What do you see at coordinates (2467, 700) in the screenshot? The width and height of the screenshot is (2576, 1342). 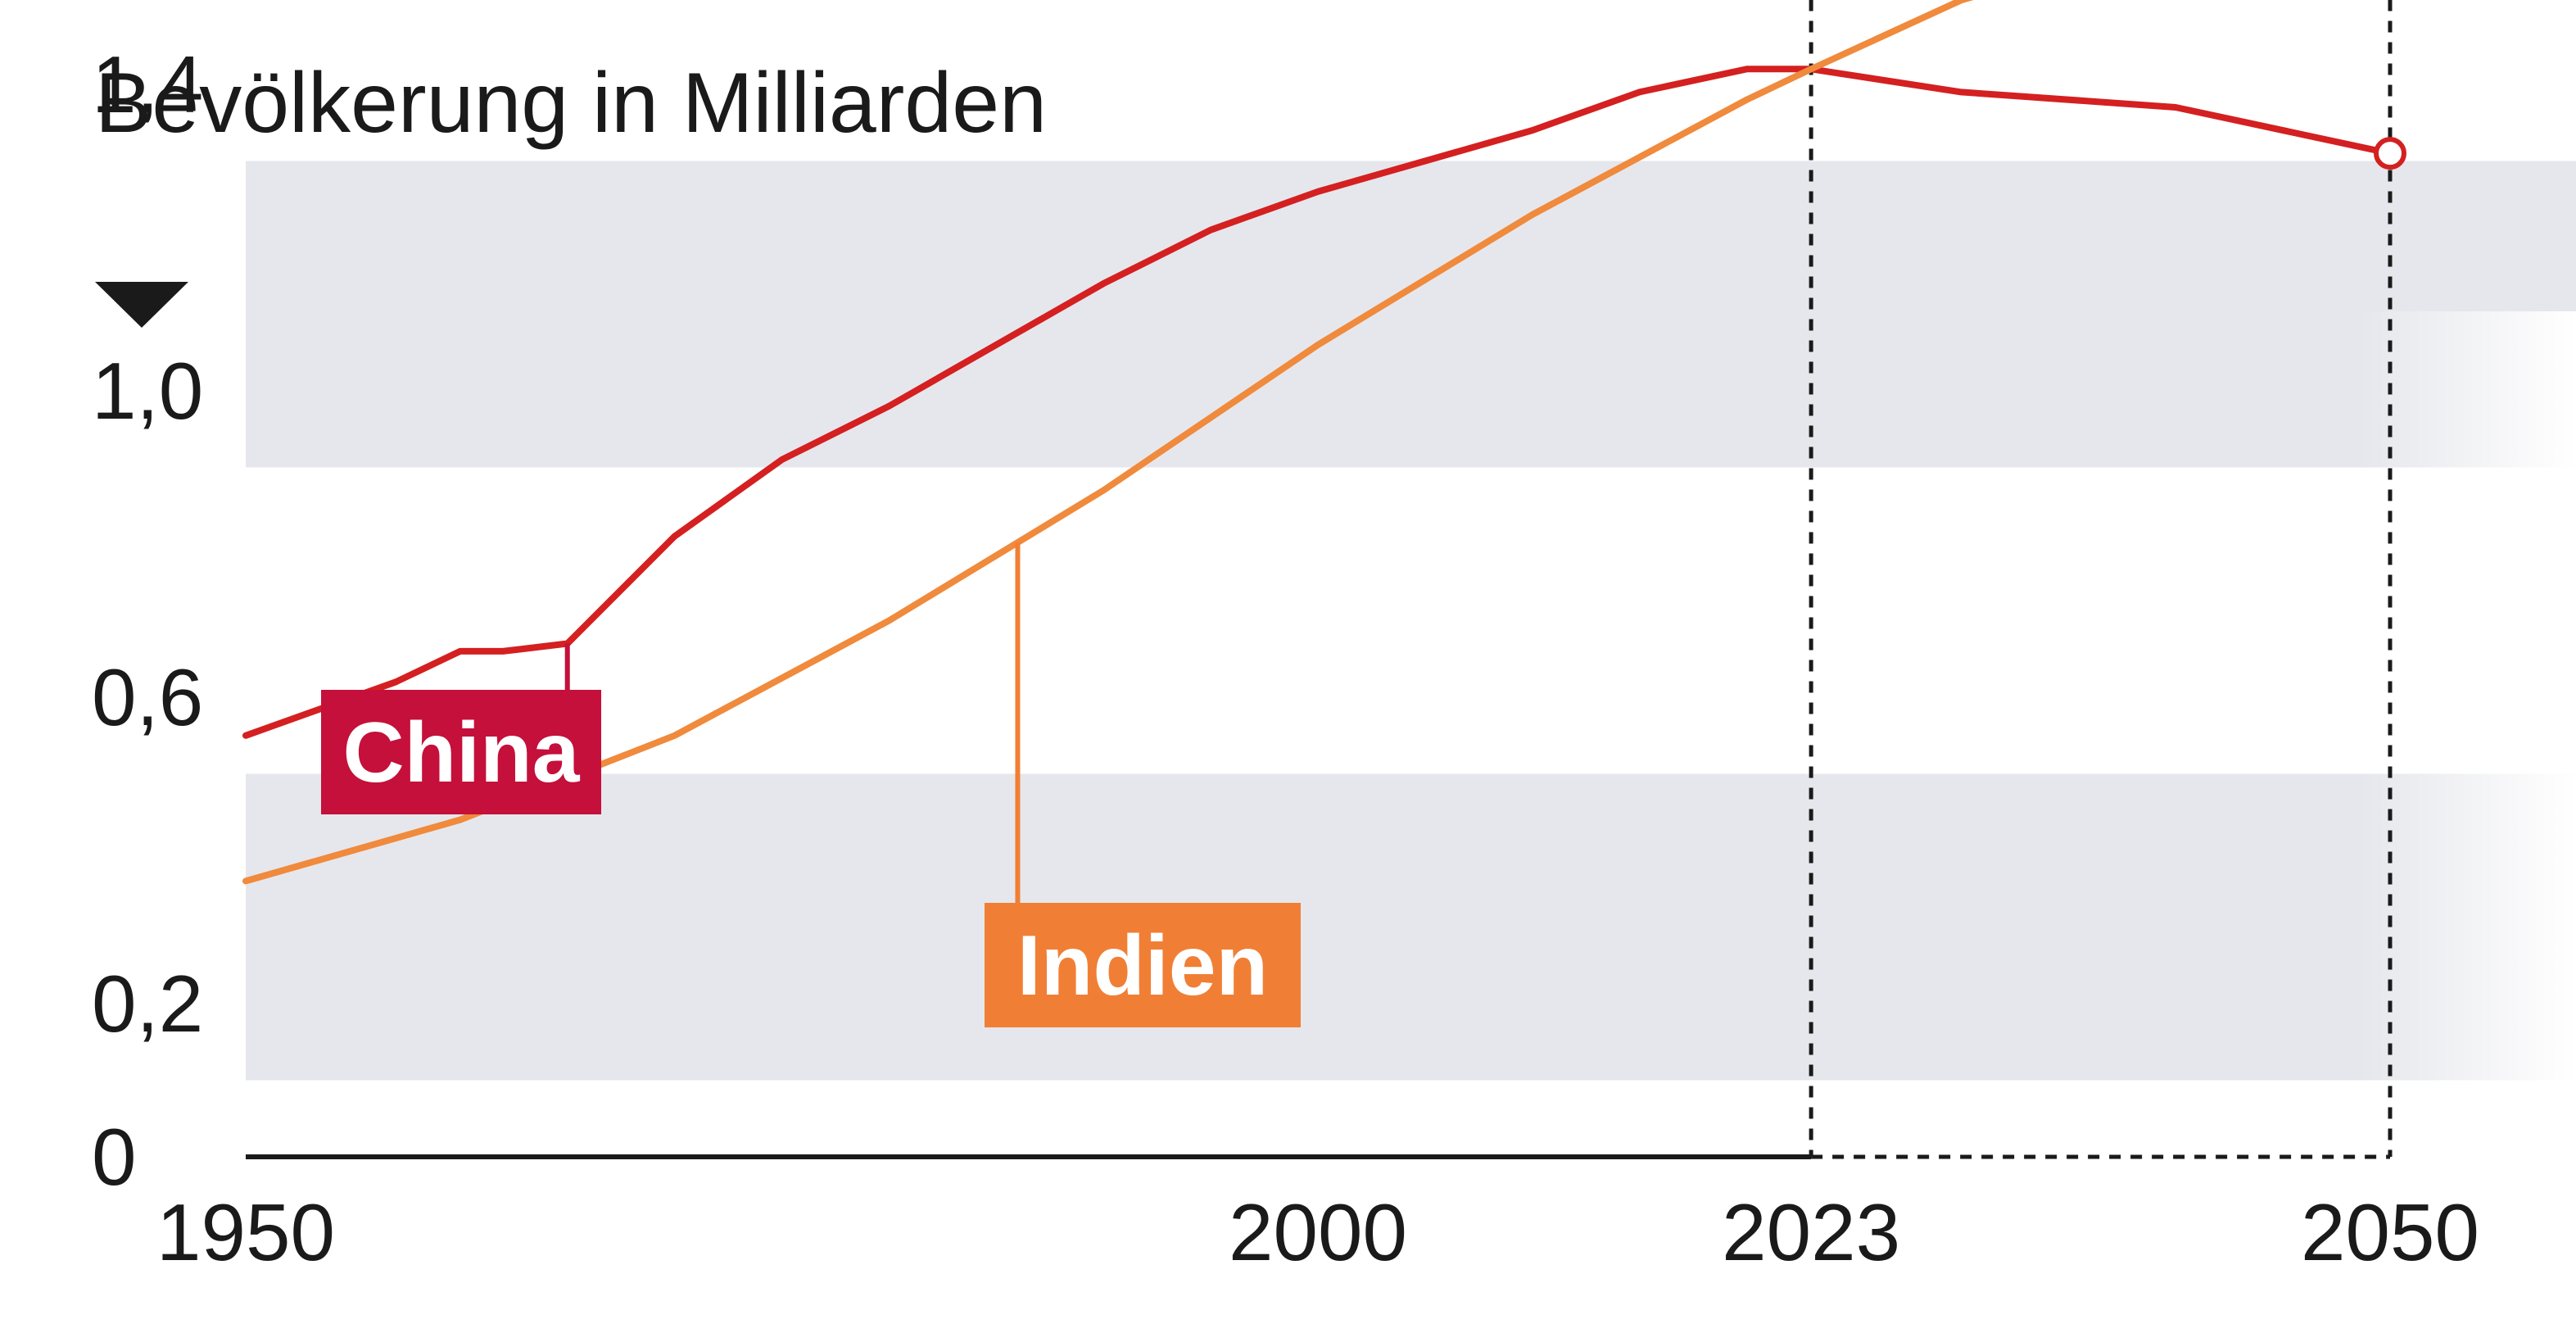 I see `right-fade` at bounding box center [2467, 700].